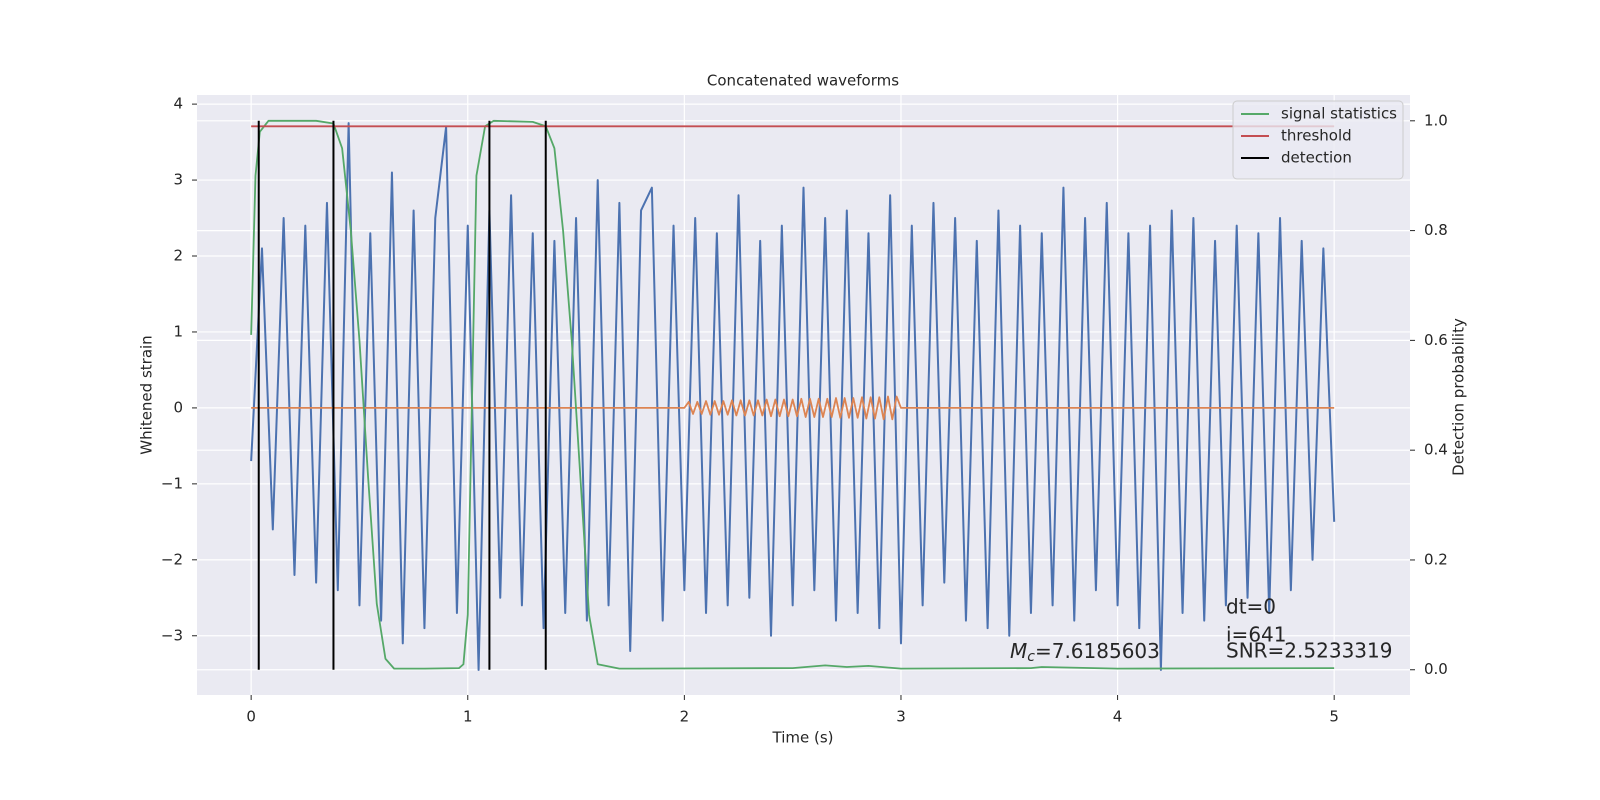 The image size is (1600, 800). Describe the element at coordinates (1316, 158) in the screenshot. I see `legend-label: detection` at that location.